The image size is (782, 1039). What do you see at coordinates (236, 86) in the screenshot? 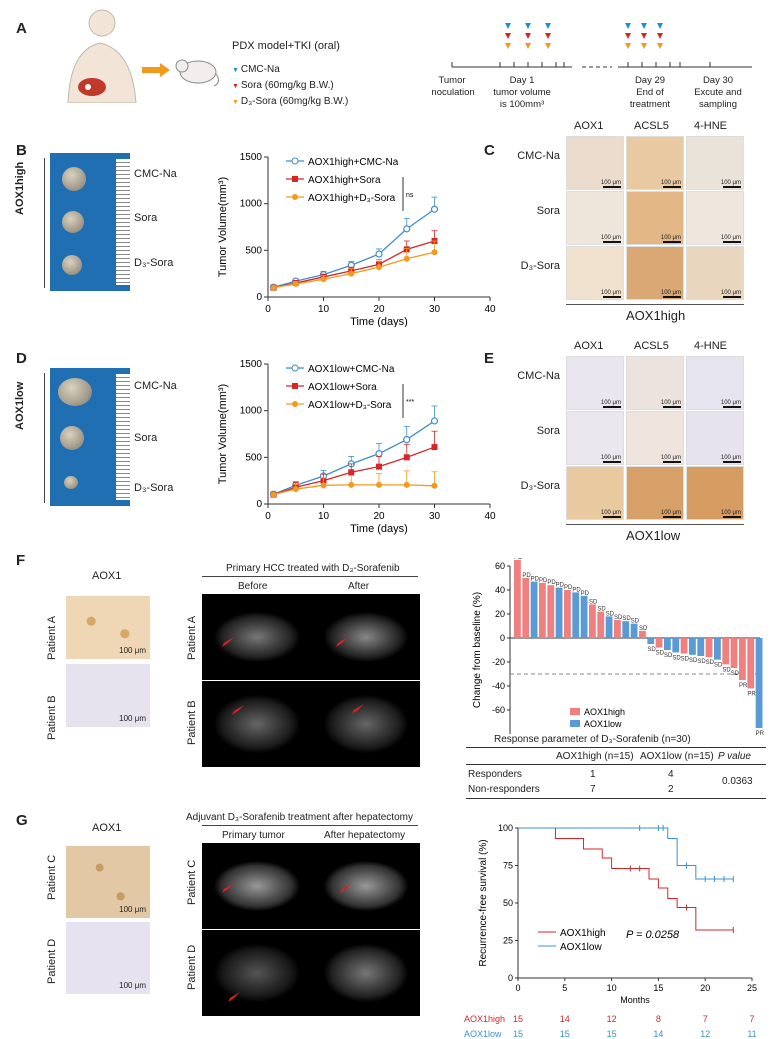
I see `triangle-marker-icon: ▼` at bounding box center [236, 86].